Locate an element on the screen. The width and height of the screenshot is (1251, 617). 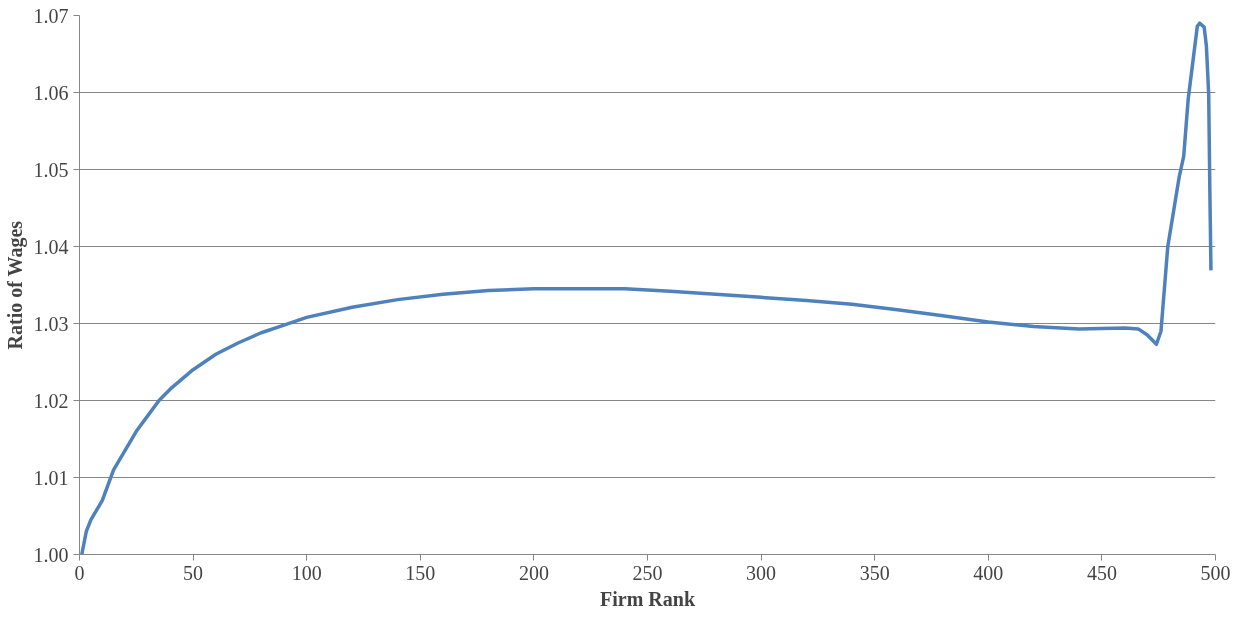
x-tick-label: 100 is located at coordinates (306, 572).